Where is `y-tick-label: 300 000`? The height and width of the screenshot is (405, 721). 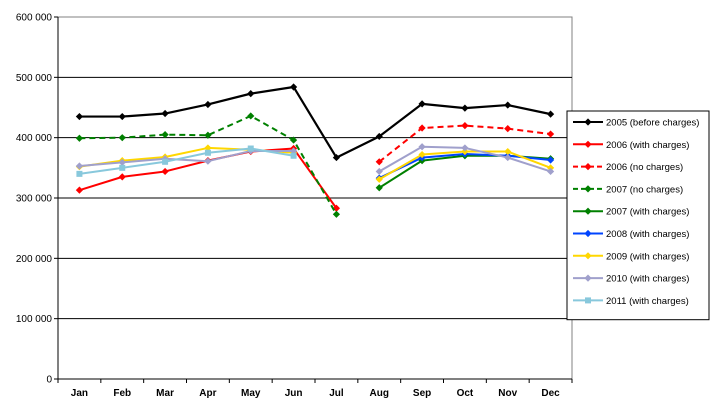
y-tick-label: 300 000 is located at coordinates (34, 199).